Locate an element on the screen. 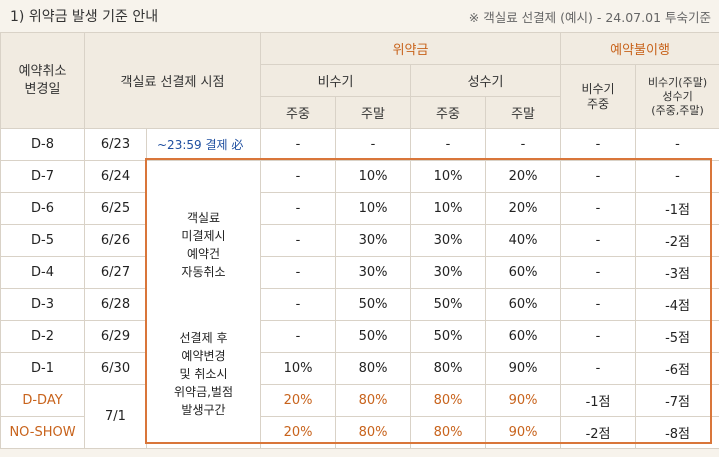 The height and width of the screenshot is (457, 719). note-top-line: 예약건 is located at coordinates (203, 253).